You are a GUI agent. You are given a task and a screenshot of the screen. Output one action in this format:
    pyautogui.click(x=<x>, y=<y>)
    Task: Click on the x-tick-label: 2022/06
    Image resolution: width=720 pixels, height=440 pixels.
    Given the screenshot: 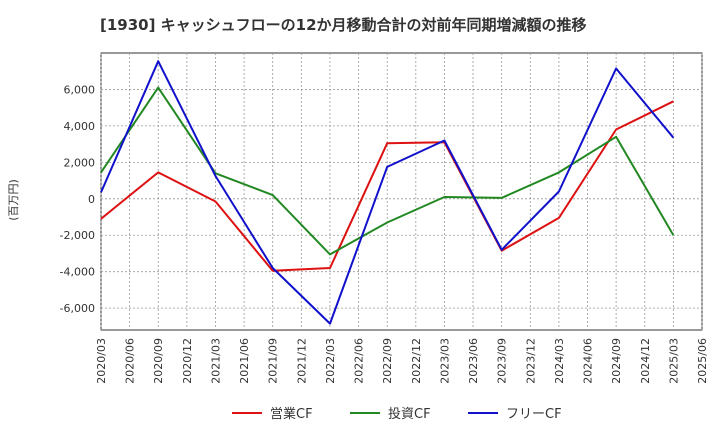 What is the action you would take?
    pyautogui.click(x=359, y=361)
    